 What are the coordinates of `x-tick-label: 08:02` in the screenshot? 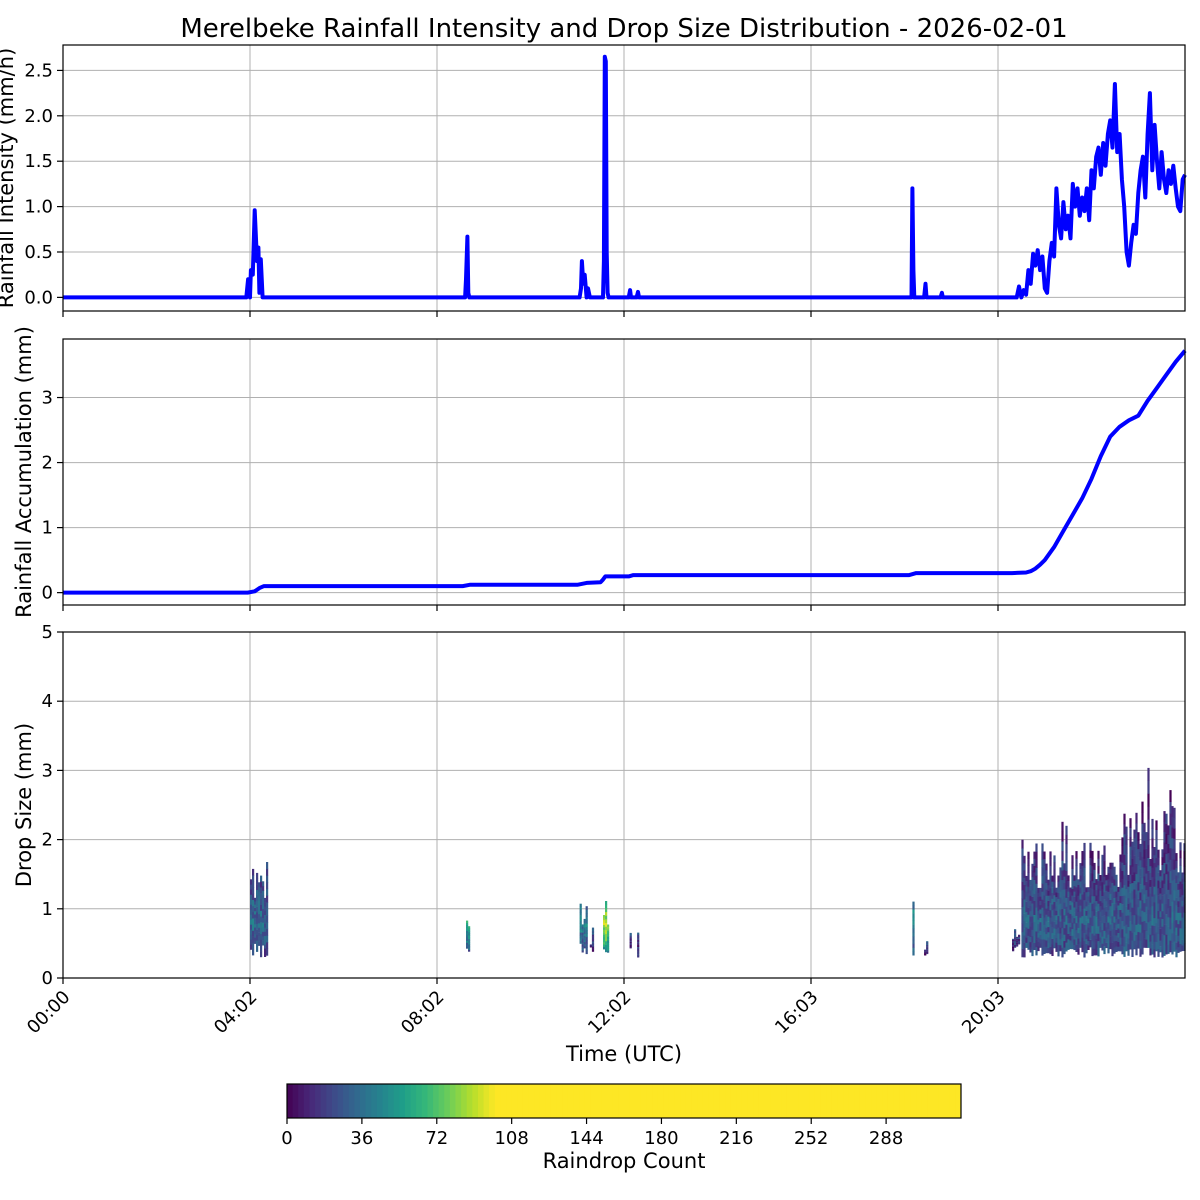 It's located at (423, 1013).